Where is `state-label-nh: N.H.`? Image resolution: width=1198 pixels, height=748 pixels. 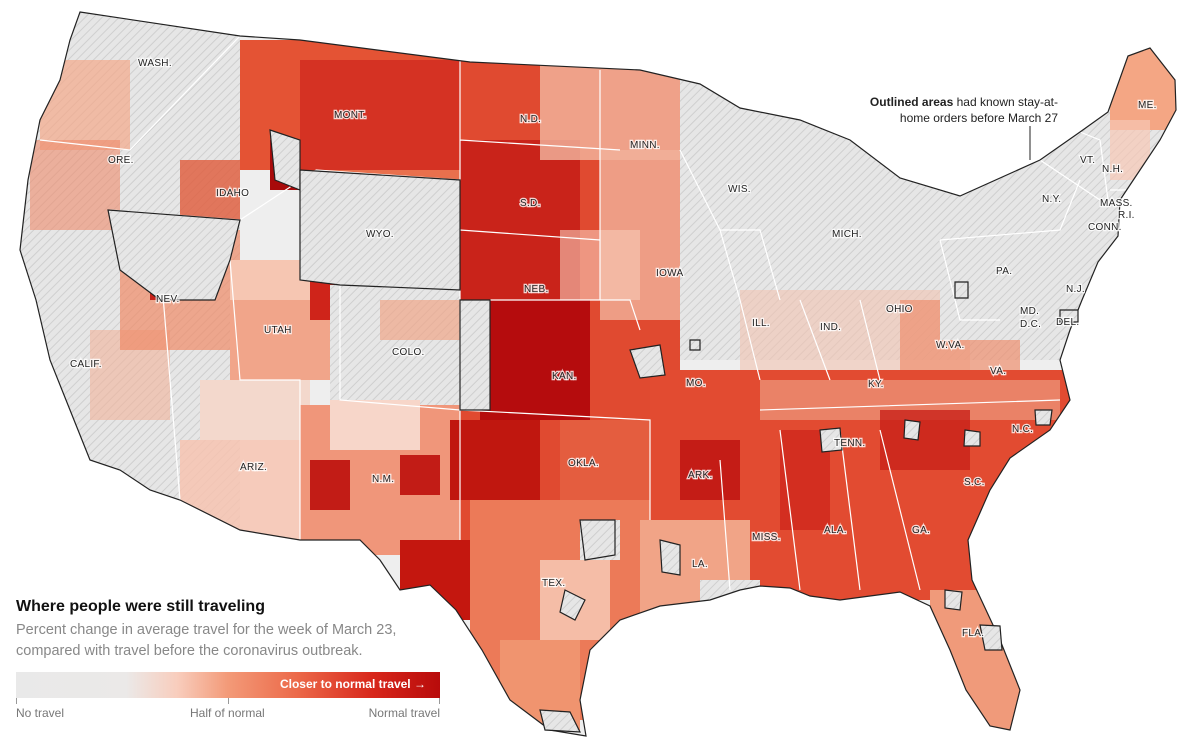 state-label-nh: N.H. is located at coordinates (1112, 169).